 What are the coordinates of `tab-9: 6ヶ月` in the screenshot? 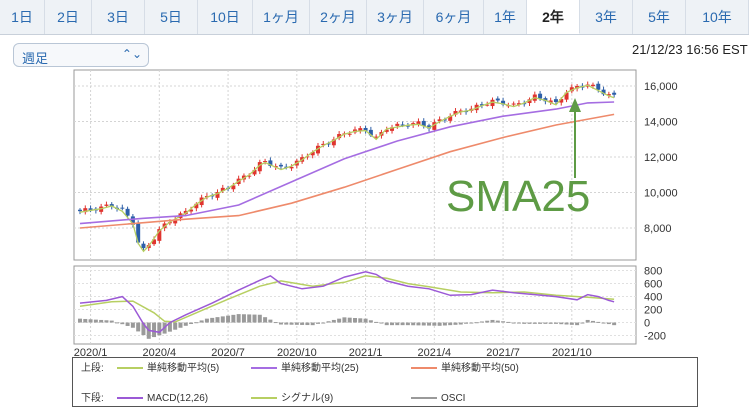 It's located at (454, 17).